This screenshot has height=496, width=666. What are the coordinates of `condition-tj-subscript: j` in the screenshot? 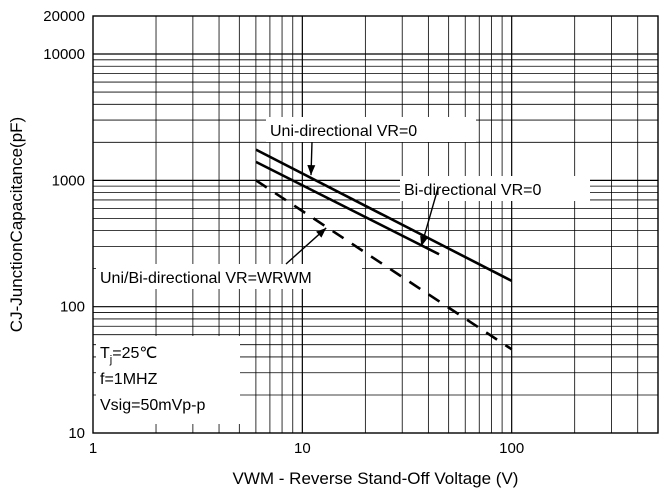 It's located at (110, 360).